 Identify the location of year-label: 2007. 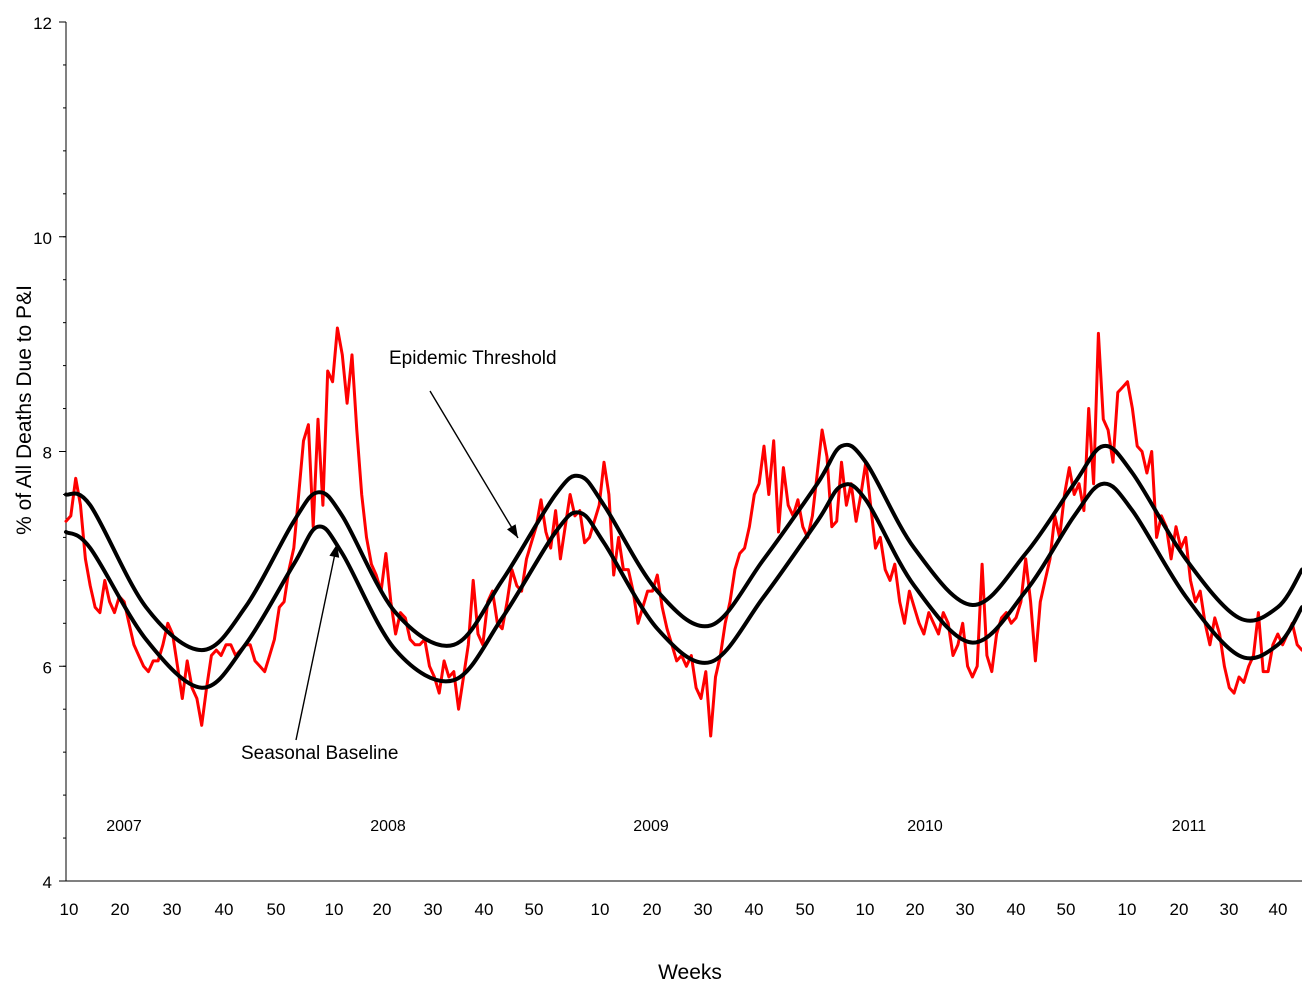
(124, 826).